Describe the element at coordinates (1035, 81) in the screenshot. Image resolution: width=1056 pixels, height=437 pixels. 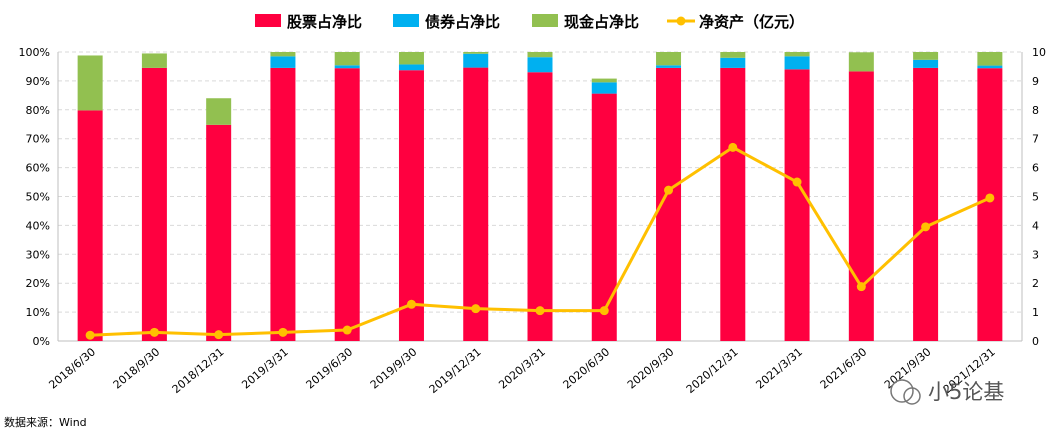
I see `y-right-tick-label: 9` at that location.